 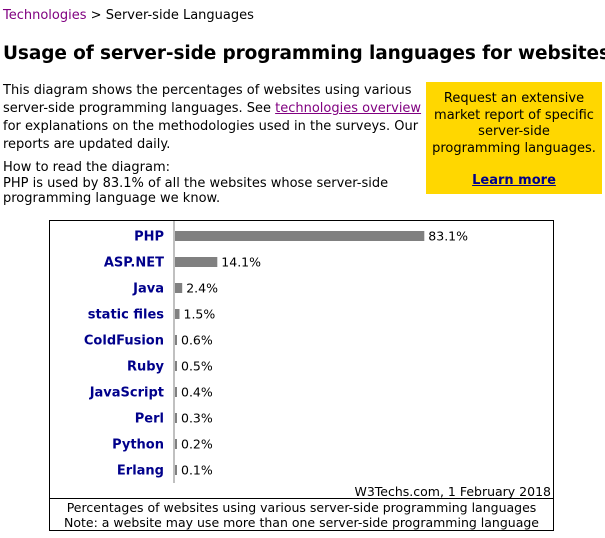 I want to click on bar-php, so click(x=300, y=236).